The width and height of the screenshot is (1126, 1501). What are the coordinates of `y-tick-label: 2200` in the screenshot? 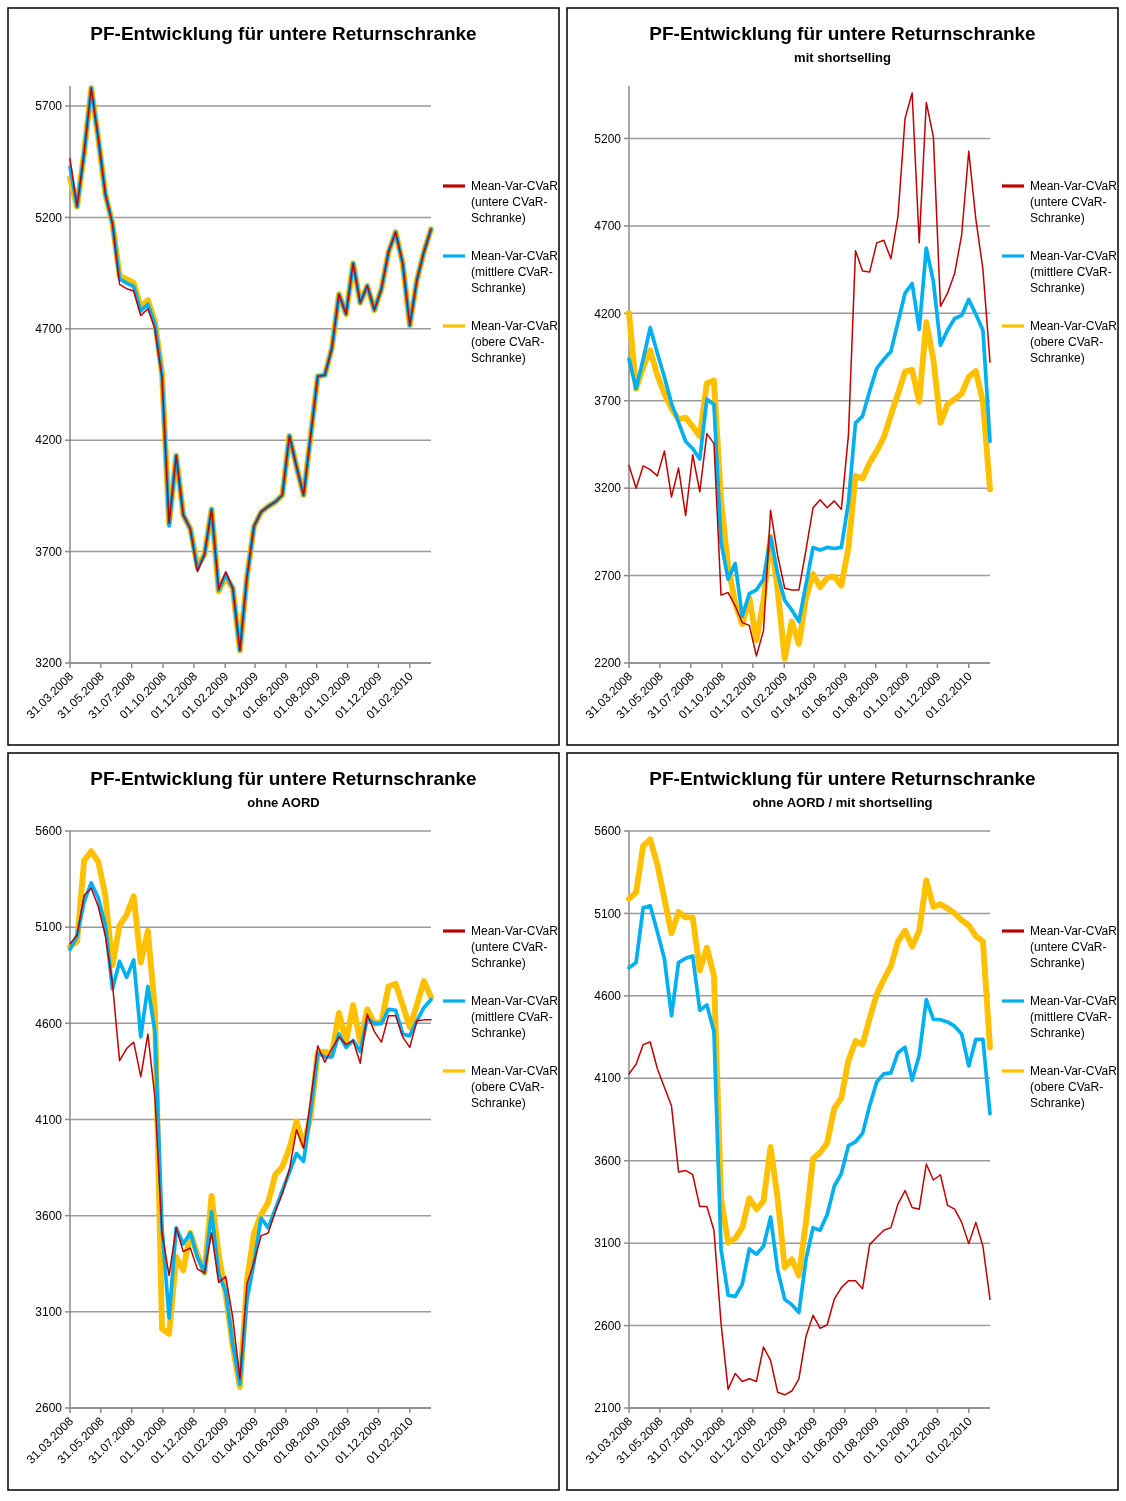 It's located at (608, 663).